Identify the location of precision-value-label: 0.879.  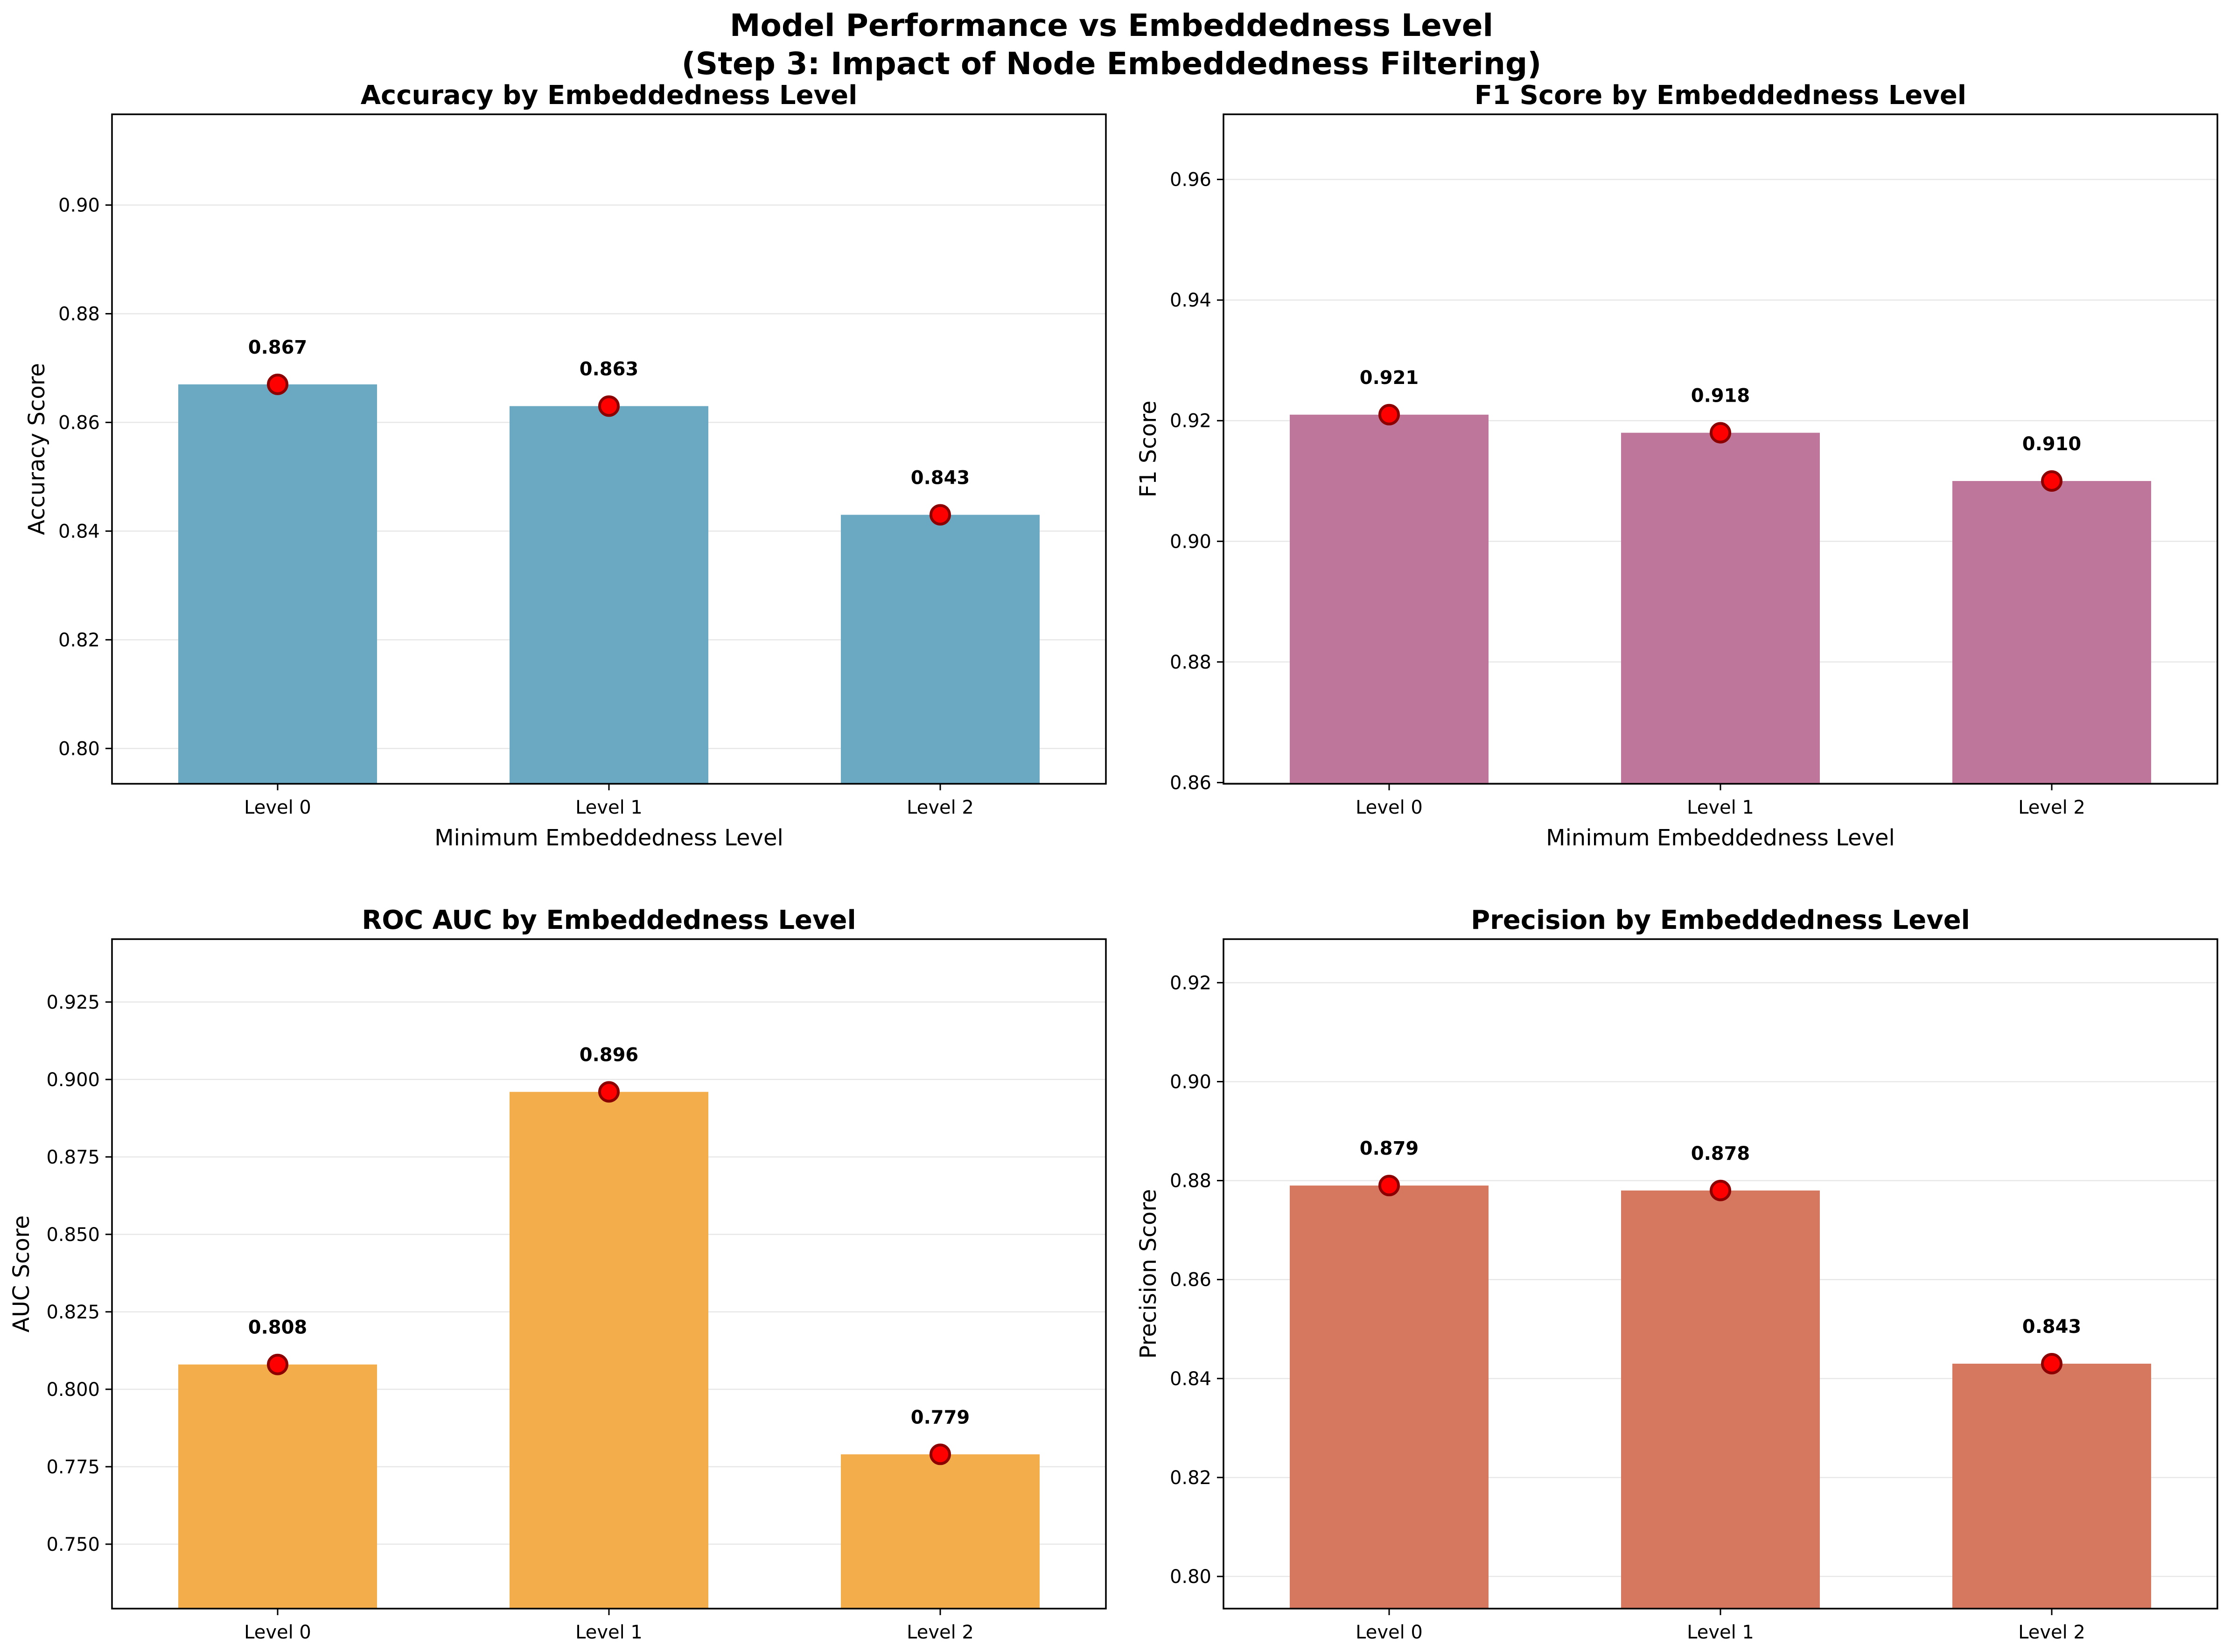
(1389, 1149).